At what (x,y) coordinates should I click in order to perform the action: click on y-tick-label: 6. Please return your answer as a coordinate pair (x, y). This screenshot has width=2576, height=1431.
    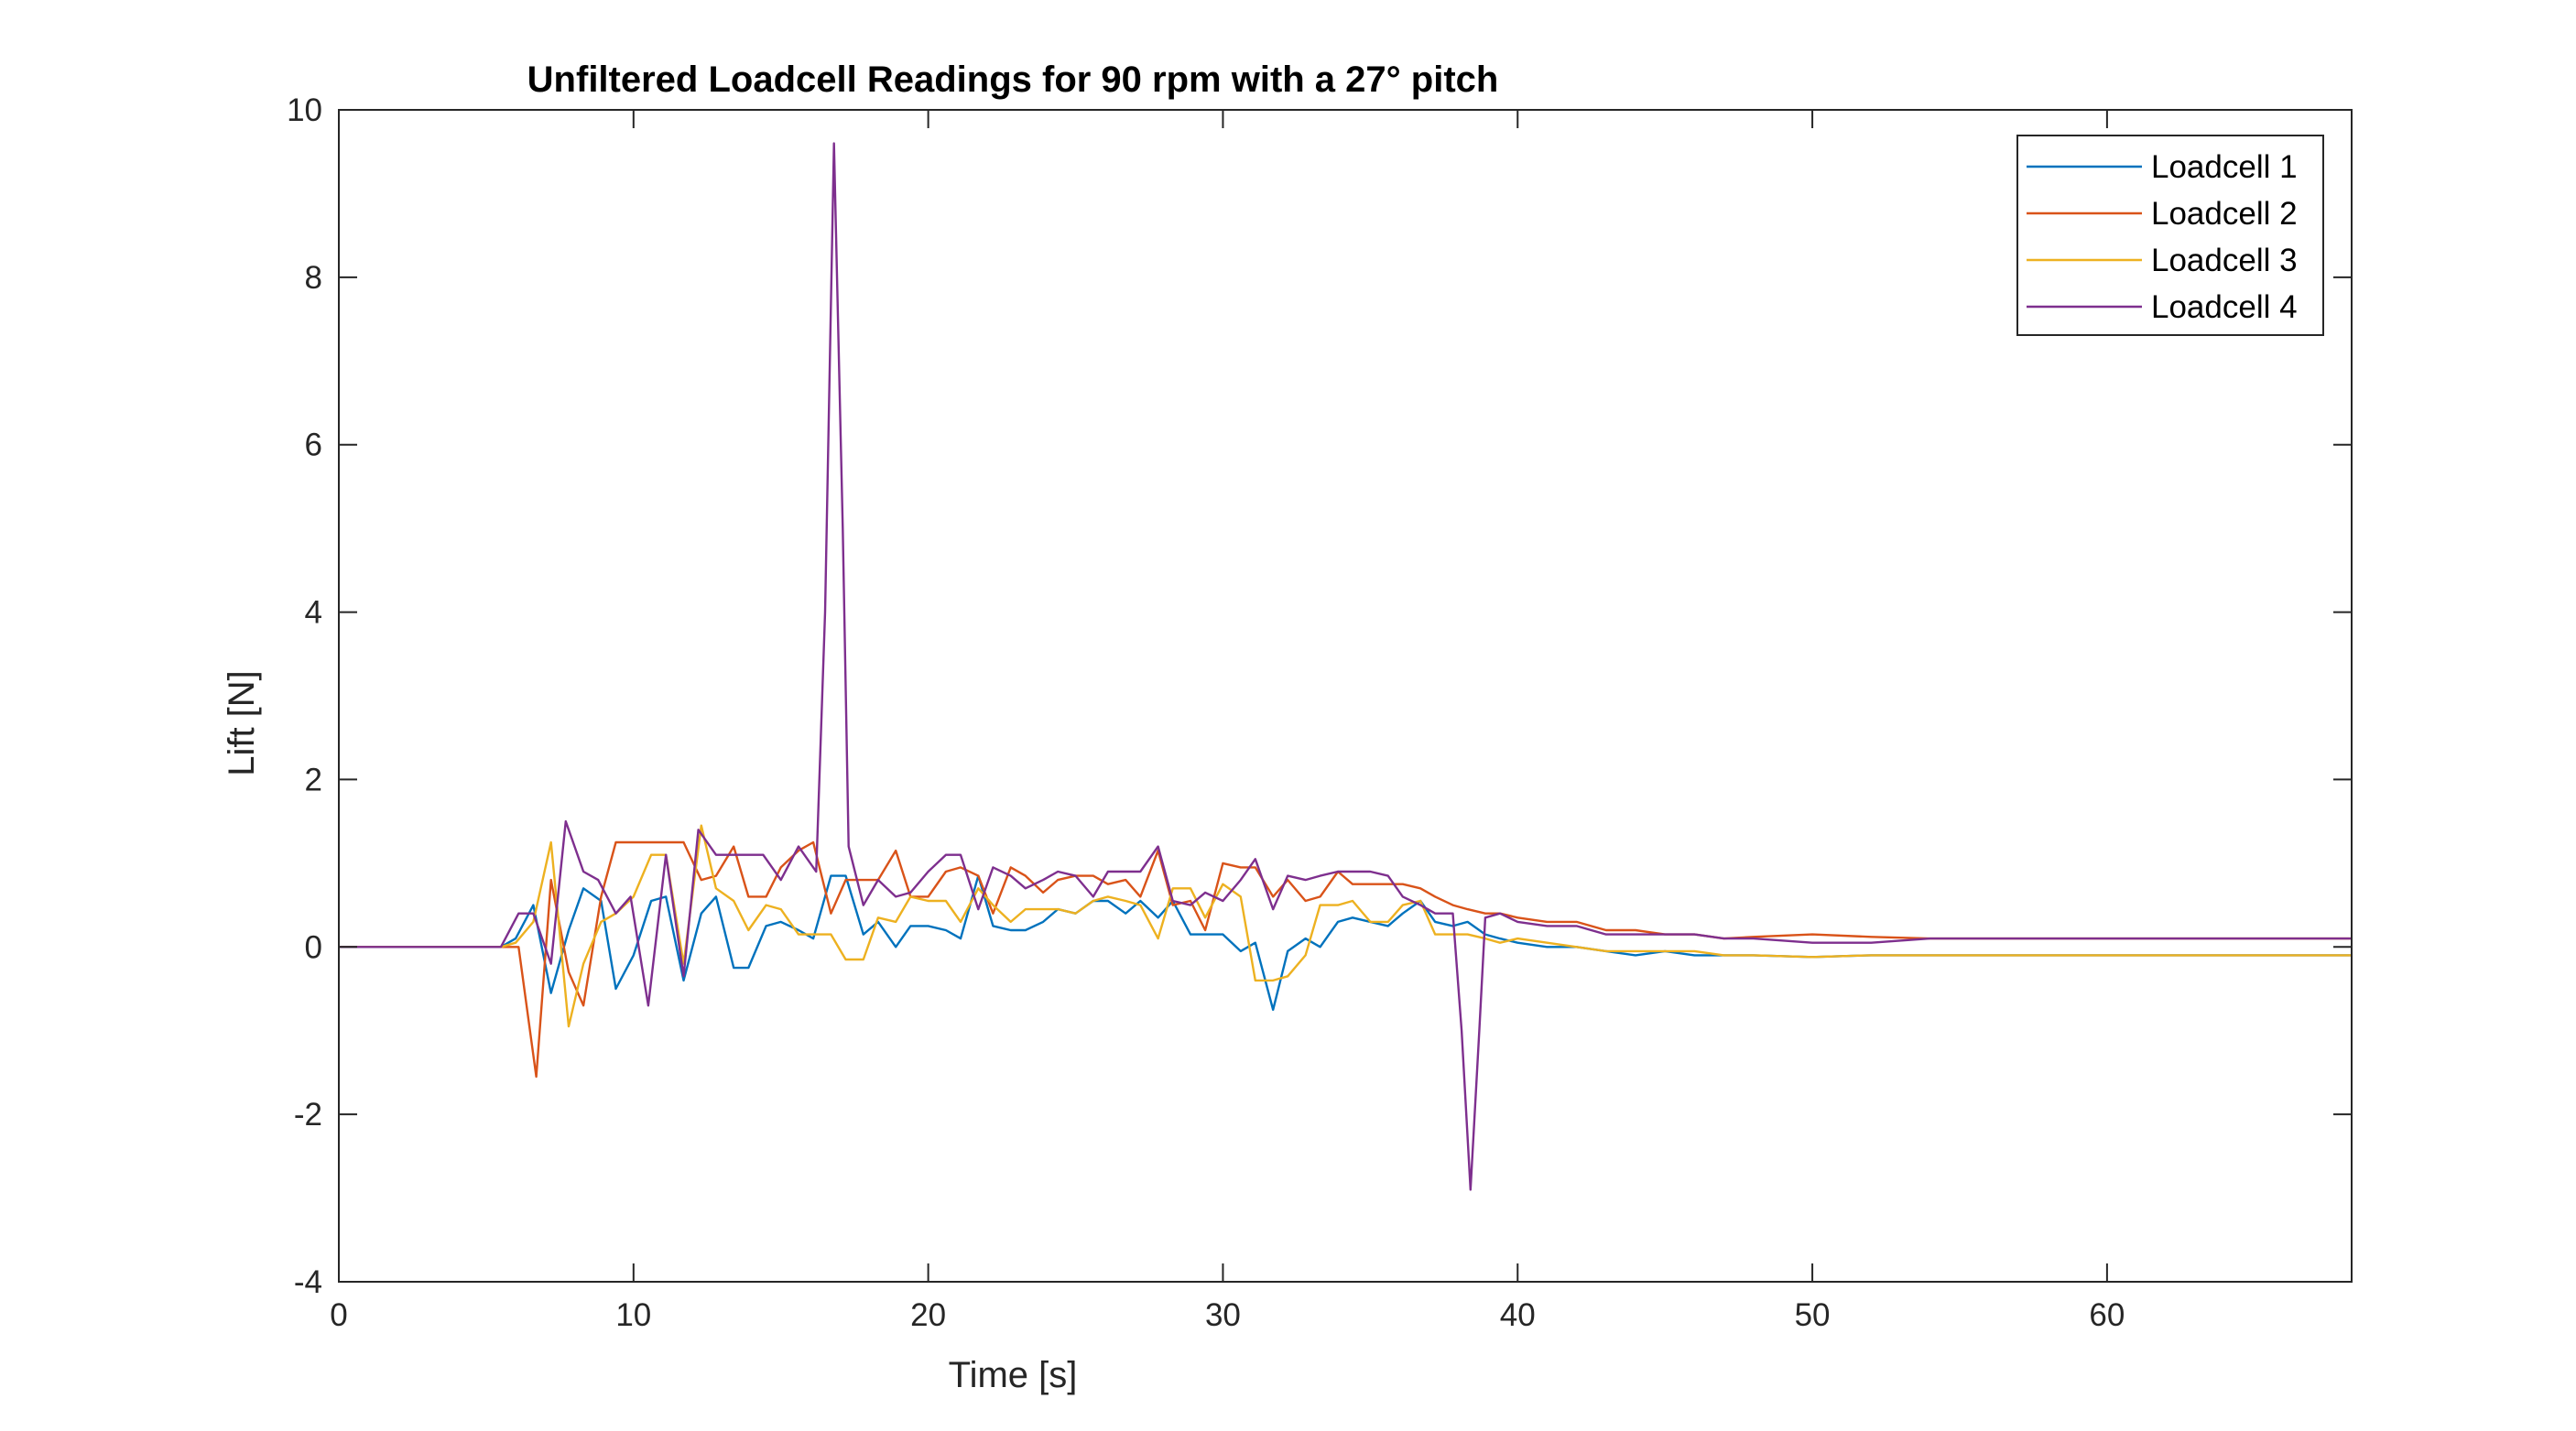
    Looking at the image, I should click on (313, 445).